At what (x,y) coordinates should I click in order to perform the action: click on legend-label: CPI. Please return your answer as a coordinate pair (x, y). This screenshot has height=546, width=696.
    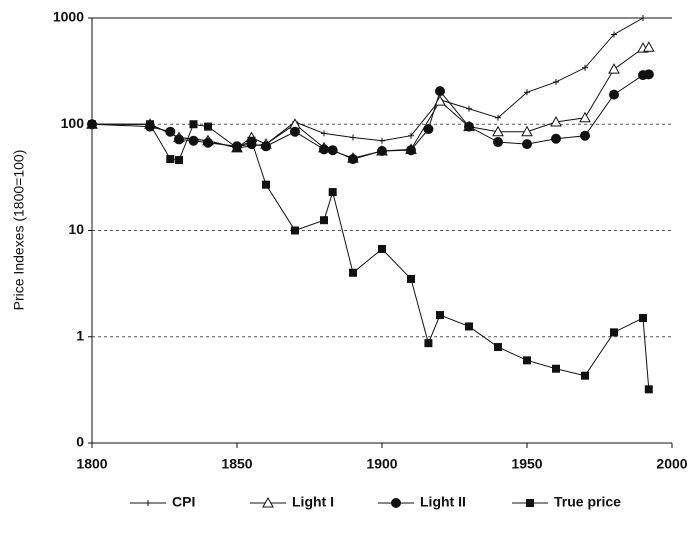
    Looking at the image, I should click on (183, 502).